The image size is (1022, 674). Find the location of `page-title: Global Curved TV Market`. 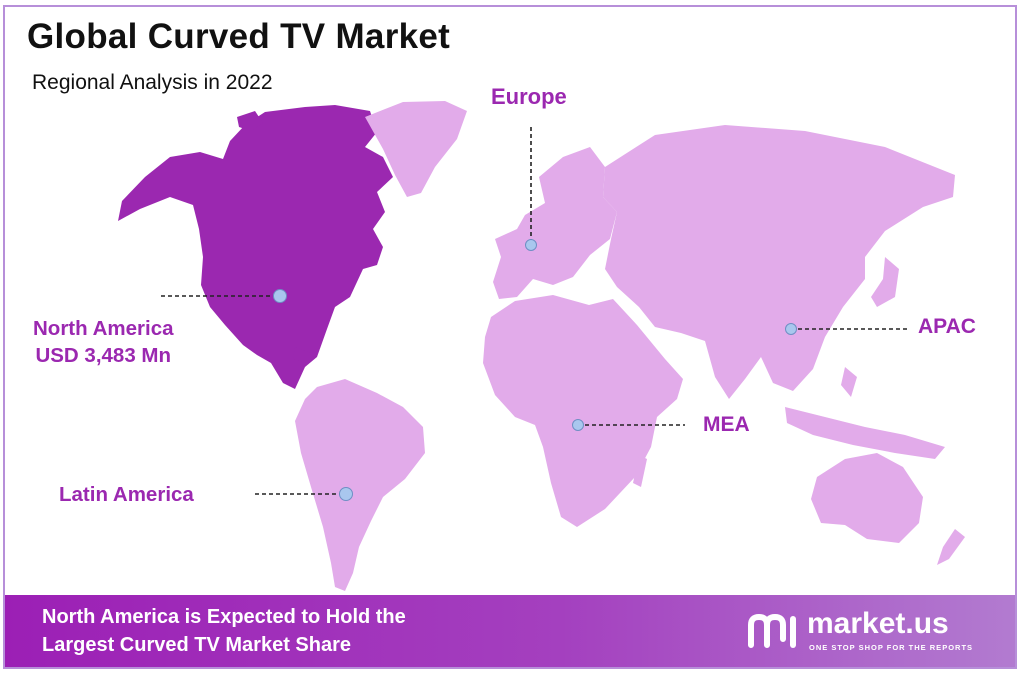

page-title: Global Curved TV Market is located at coordinates (239, 36).